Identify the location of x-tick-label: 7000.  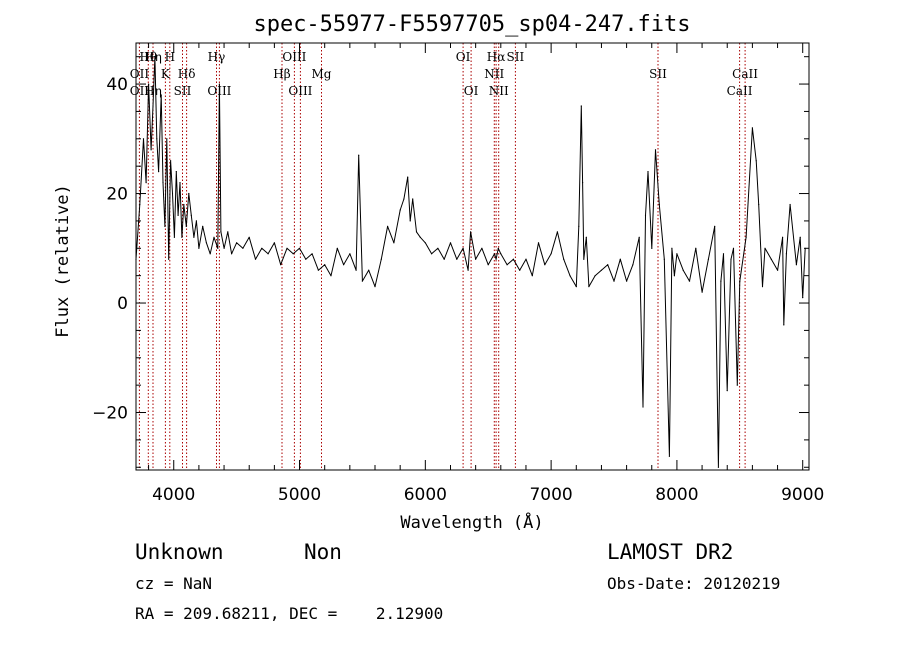
(550, 495).